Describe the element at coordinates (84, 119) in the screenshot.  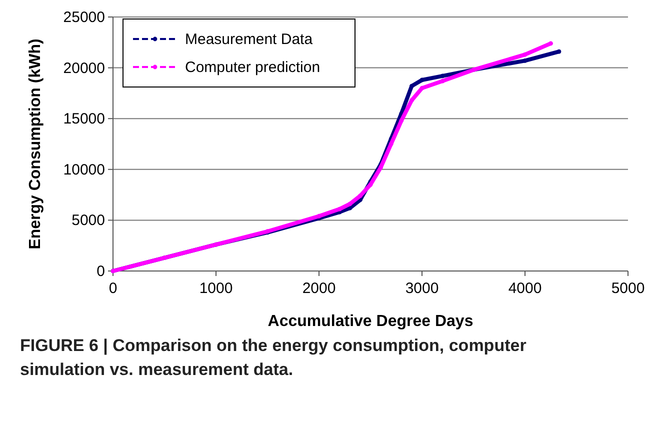
I see `y-tick-label: 15000` at that location.